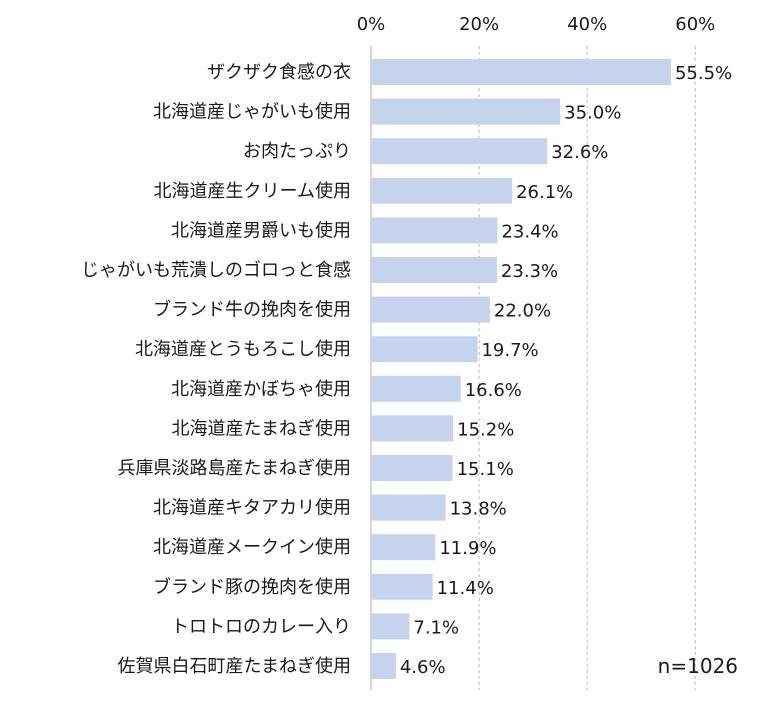  I want to click on x-tick-label: 20%, so click(479, 24).